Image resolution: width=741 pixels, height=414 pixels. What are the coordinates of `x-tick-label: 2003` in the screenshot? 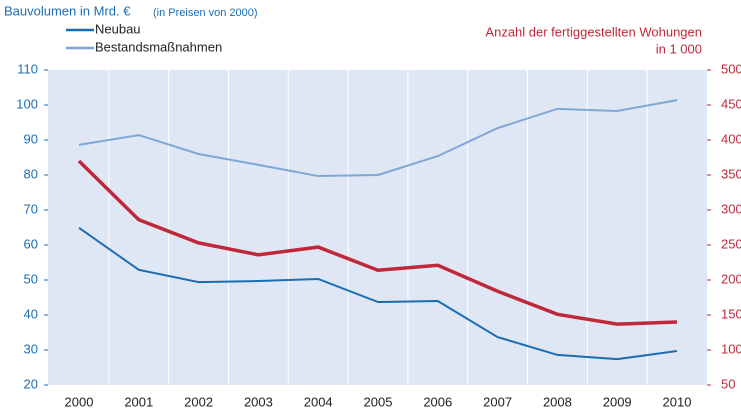 It's located at (258, 401).